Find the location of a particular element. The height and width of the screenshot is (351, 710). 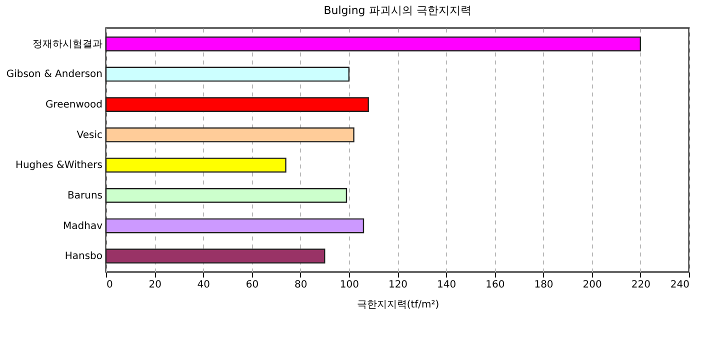

x-axis-title: 극한지지력(tf/m²) is located at coordinates (398, 305).